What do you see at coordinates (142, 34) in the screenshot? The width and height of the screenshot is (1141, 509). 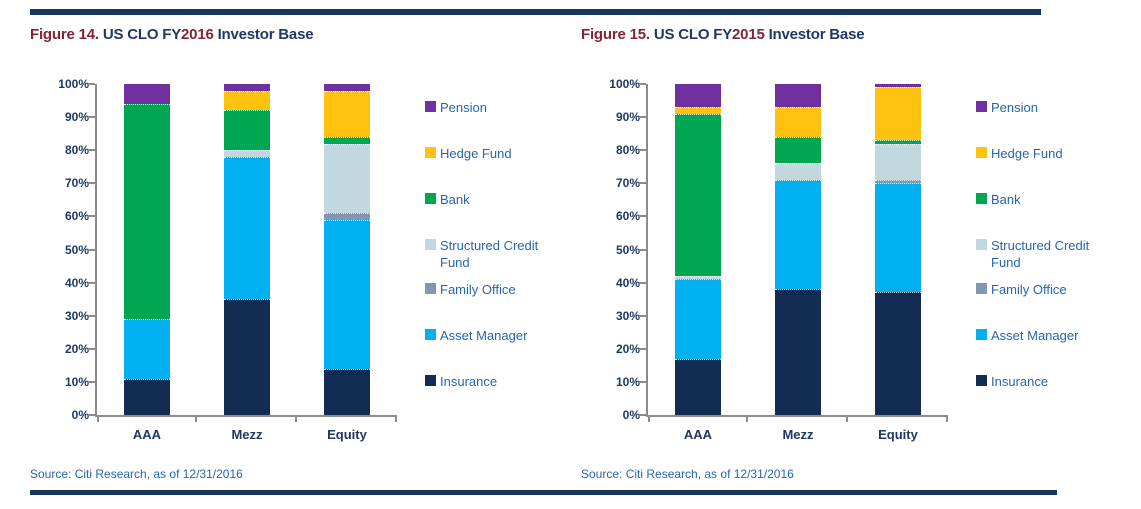 I see `figure-title-part: US CLO FY` at bounding box center [142, 34].